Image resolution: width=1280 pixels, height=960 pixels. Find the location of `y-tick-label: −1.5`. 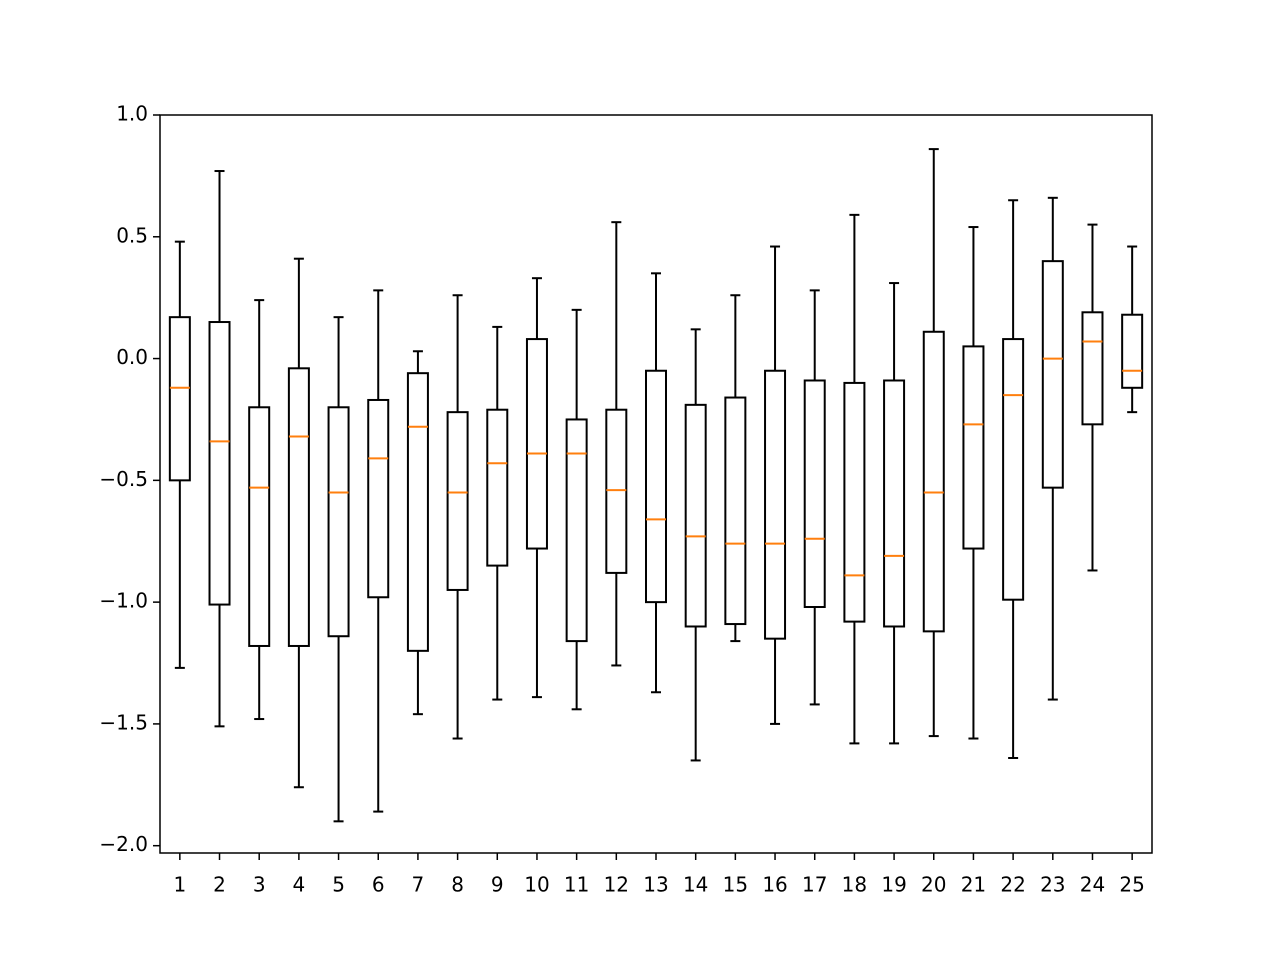

y-tick-label: −1.5 is located at coordinates (123, 722).